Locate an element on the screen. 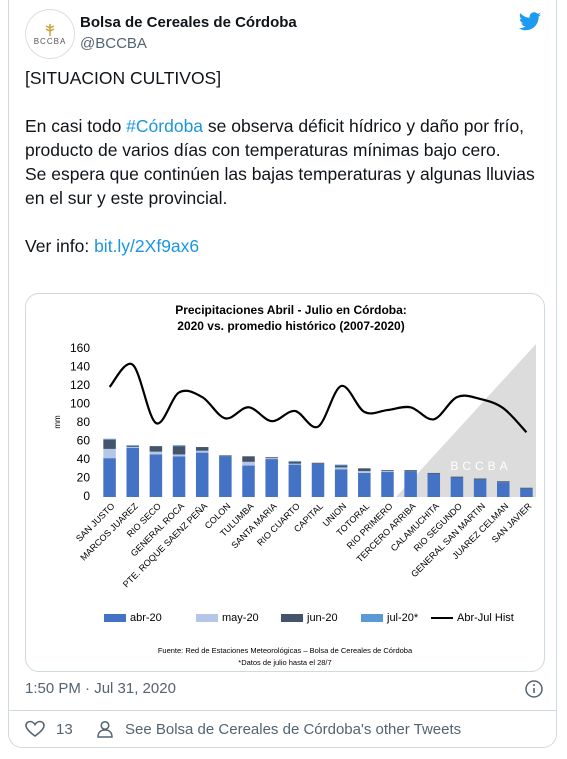  y-axis-label: mm is located at coordinates (57, 422).